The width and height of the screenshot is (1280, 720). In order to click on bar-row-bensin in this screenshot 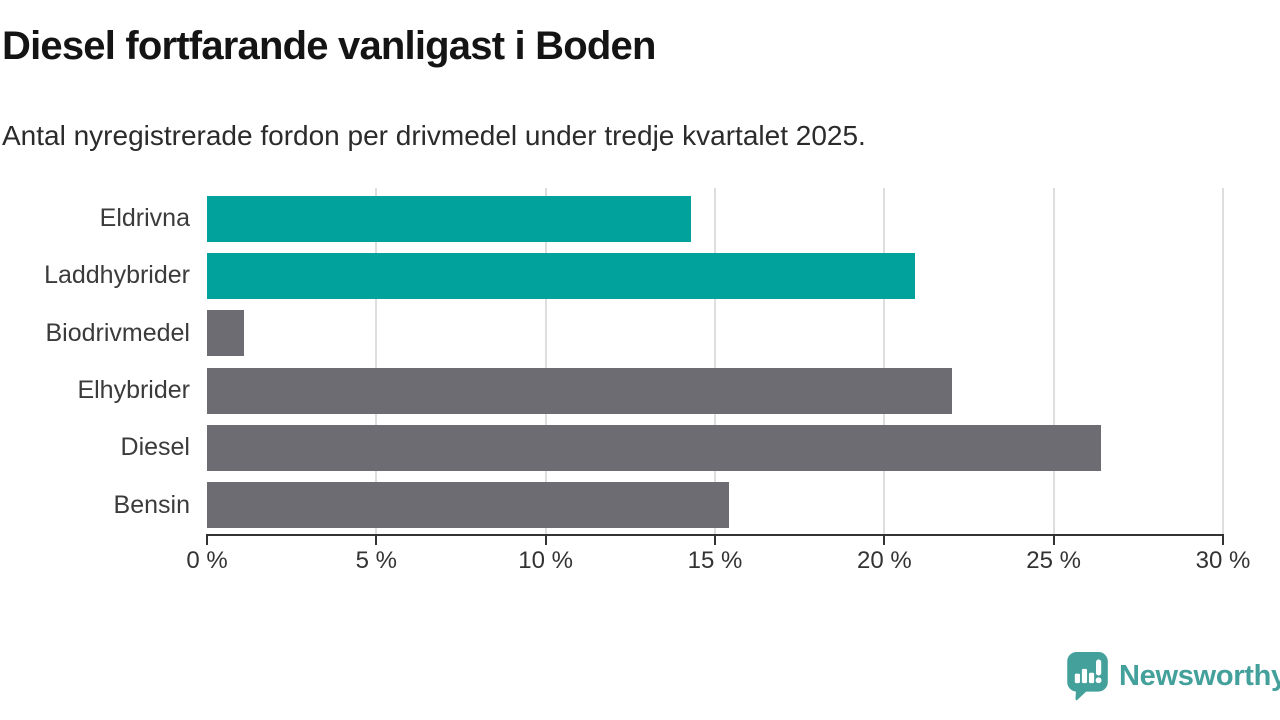, I will do `click(715, 505)`.